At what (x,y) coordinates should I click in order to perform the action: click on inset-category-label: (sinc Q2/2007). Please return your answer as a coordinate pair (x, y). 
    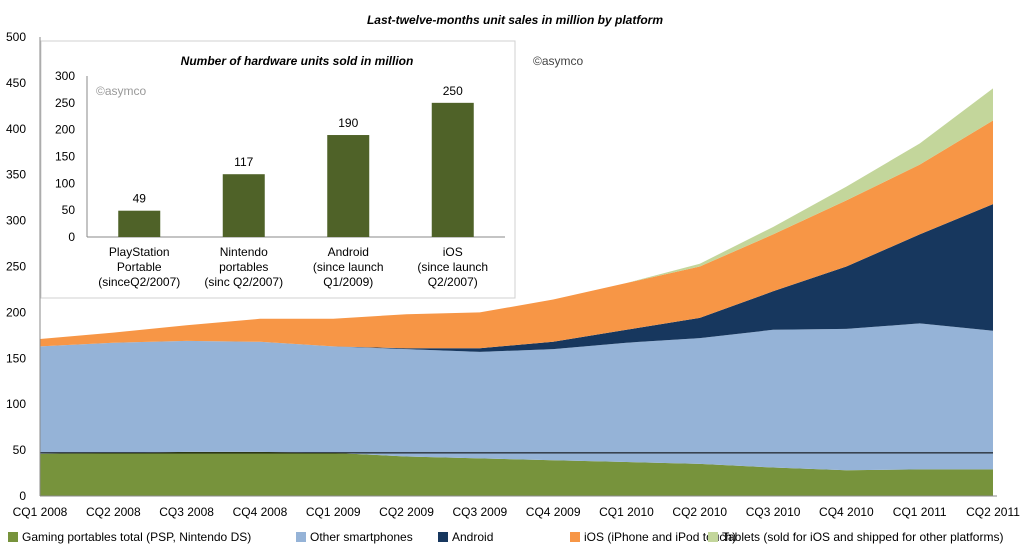
    Looking at the image, I should click on (243, 282).